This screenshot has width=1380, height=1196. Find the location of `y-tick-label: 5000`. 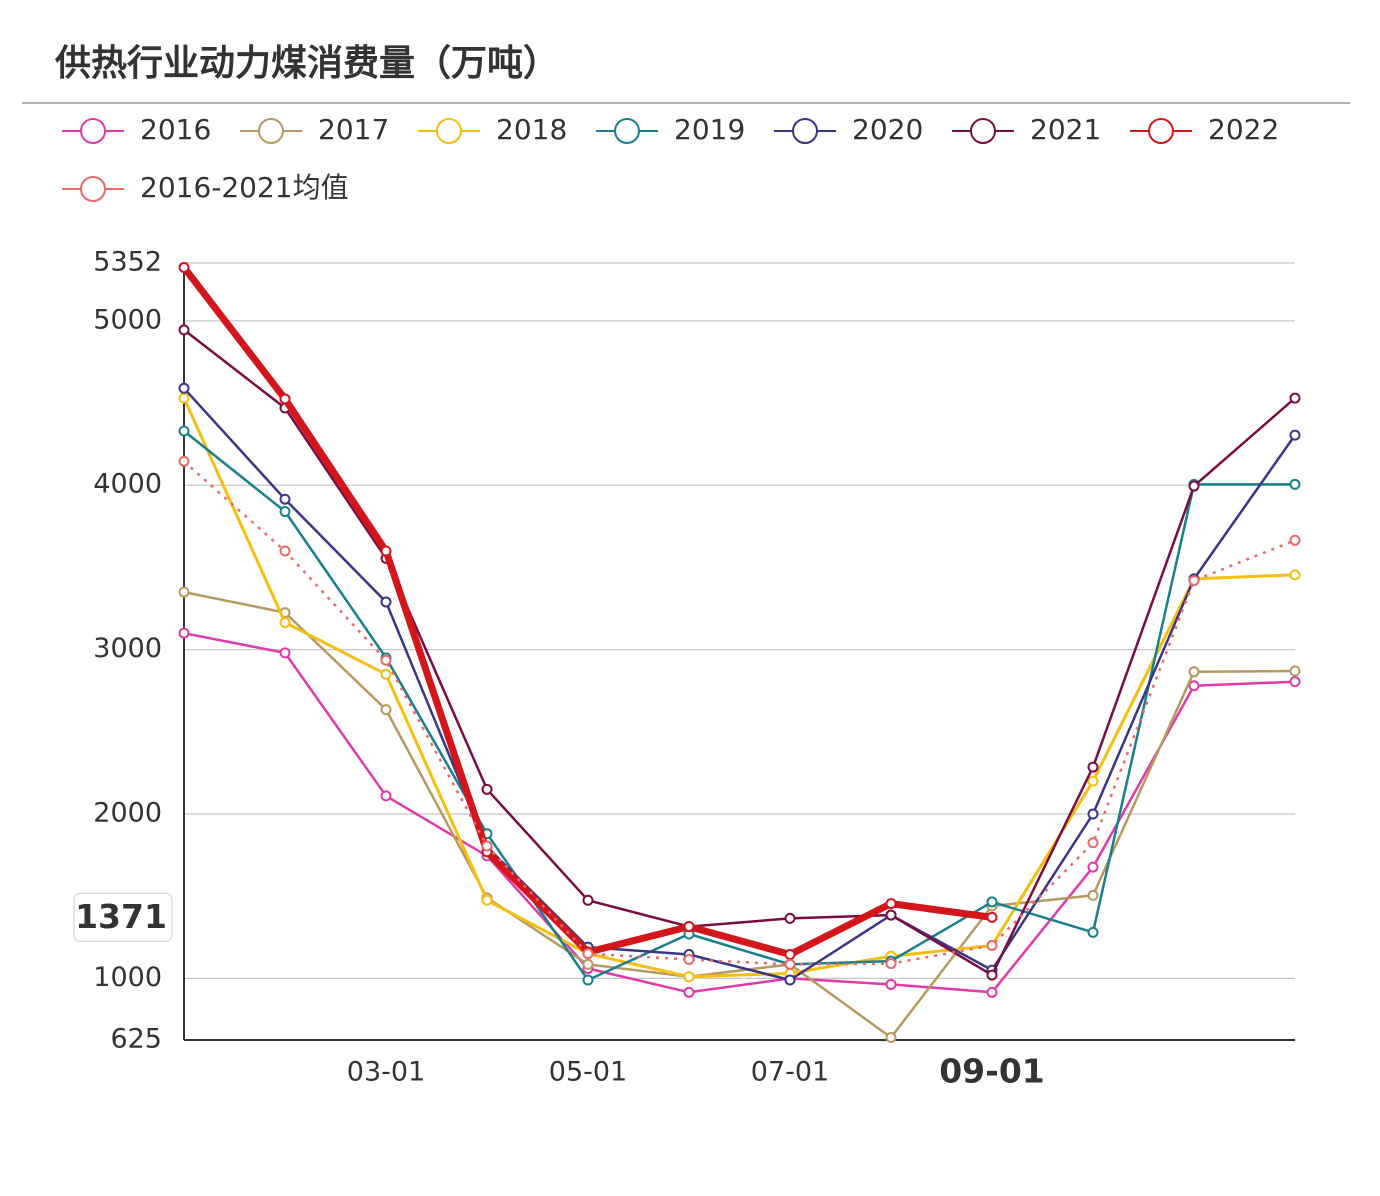

y-tick-label: 5000 is located at coordinates (127, 319).